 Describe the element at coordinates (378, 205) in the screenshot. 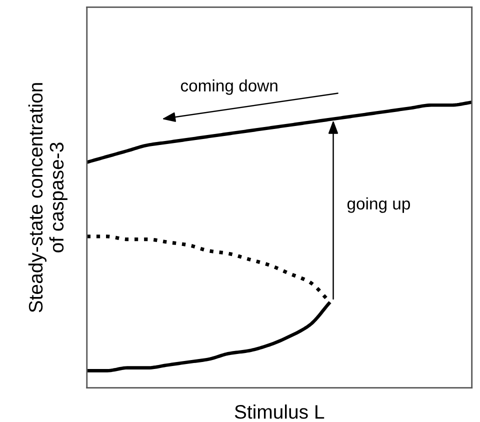

I see `annotation: going up` at that location.